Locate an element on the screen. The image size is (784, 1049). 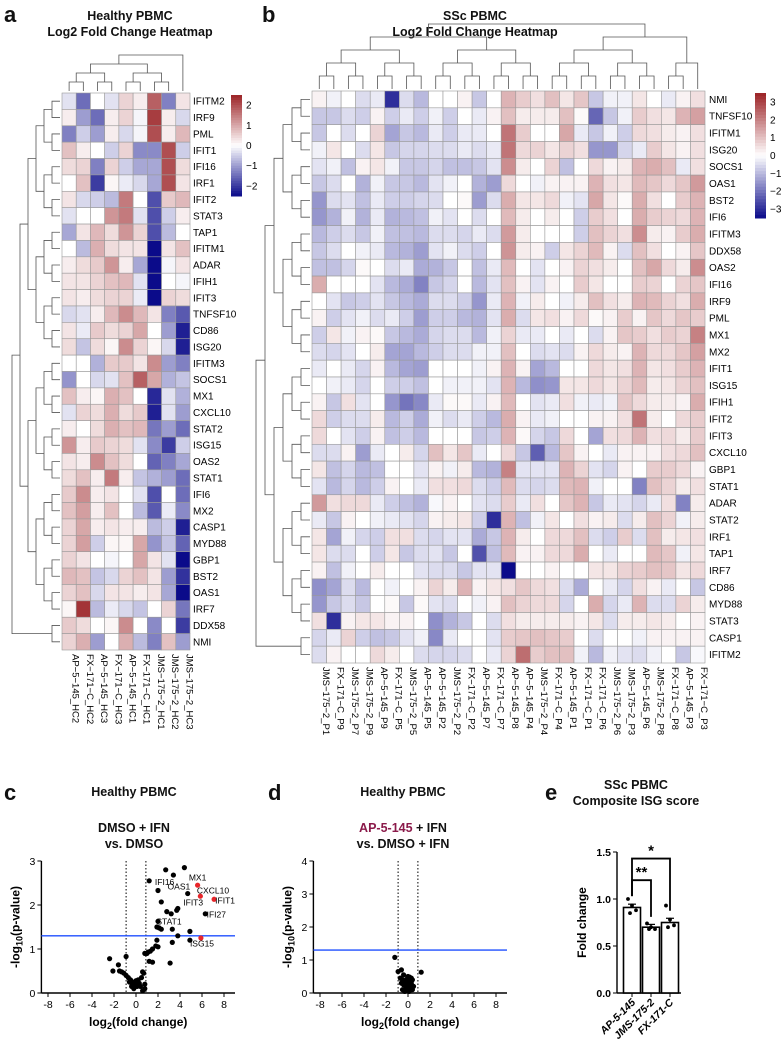
x-axis-title: log2(fold change) is located at coordinates (410, 1023).